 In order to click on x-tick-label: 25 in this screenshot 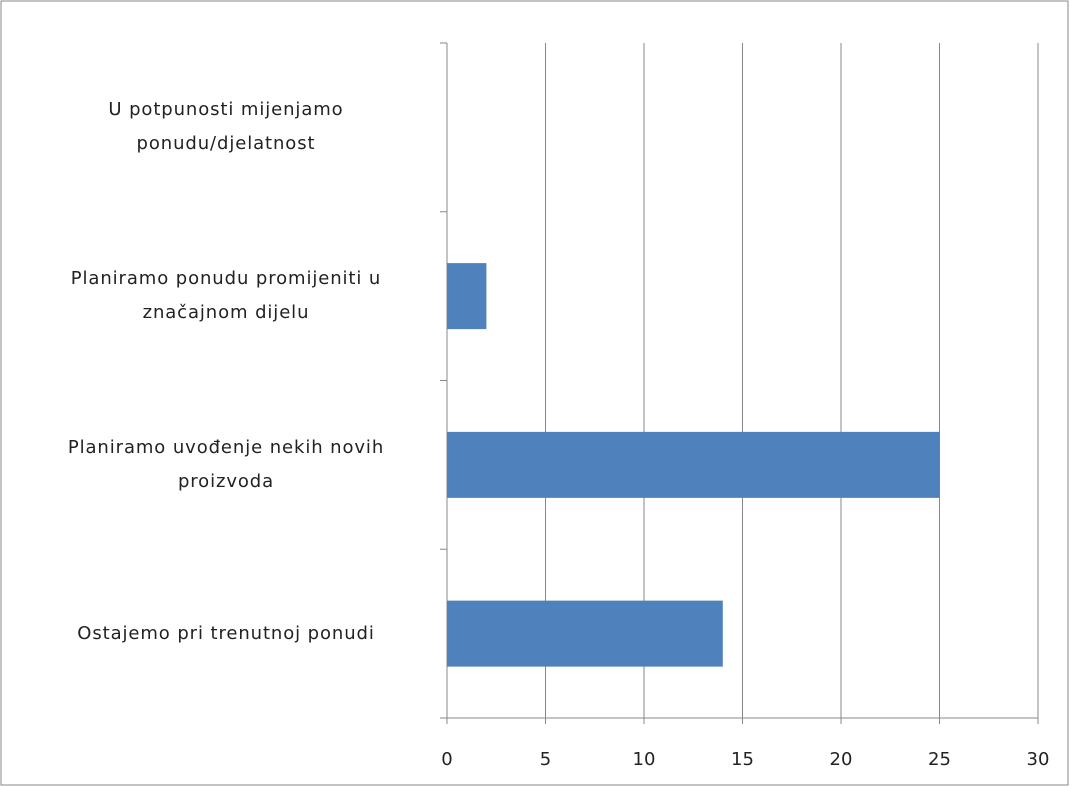, I will do `click(939, 759)`.